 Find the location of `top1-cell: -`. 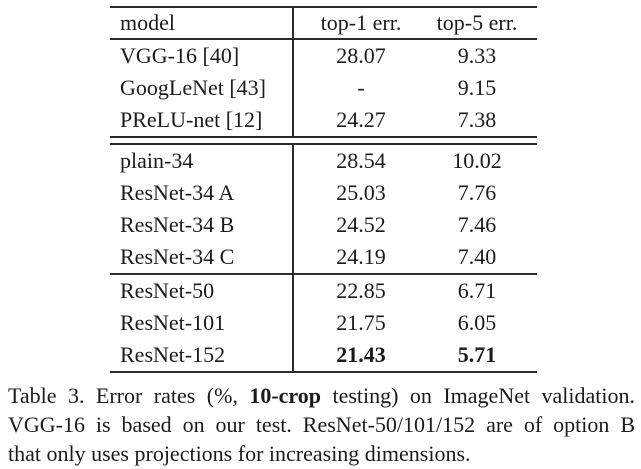

top1-cell: - is located at coordinates (361, 87).